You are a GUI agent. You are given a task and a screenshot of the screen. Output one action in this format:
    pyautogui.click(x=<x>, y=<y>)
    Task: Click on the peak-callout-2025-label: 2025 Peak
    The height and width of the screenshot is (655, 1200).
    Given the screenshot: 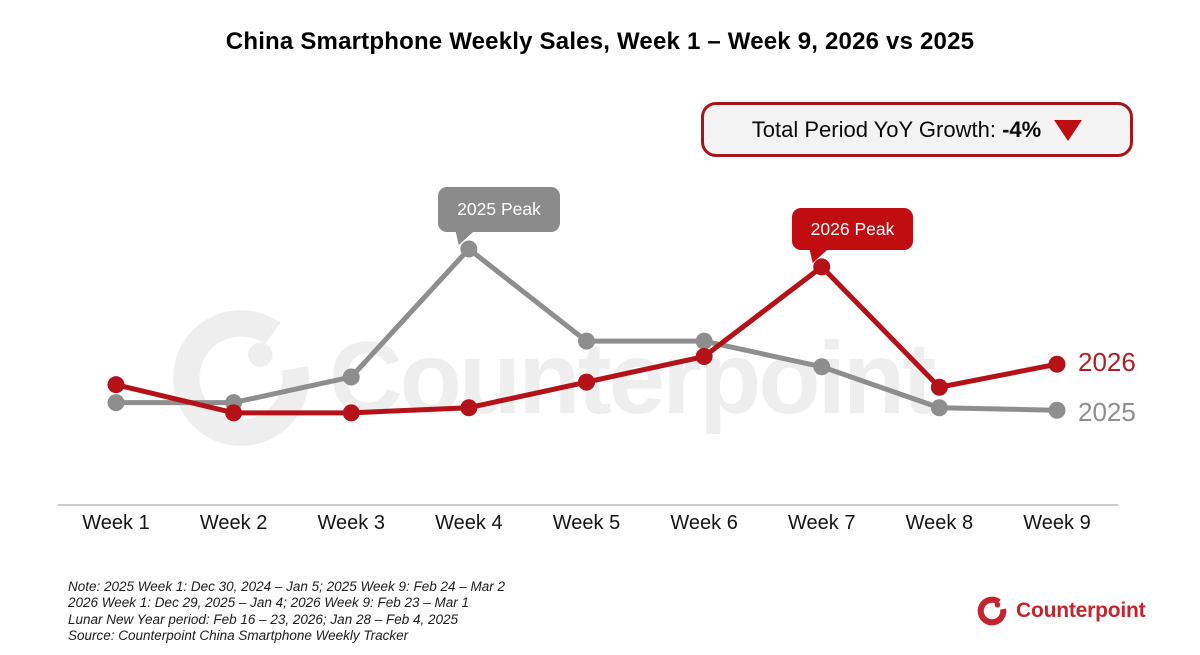 What is the action you would take?
    pyautogui.click(x=499, y=209)
    